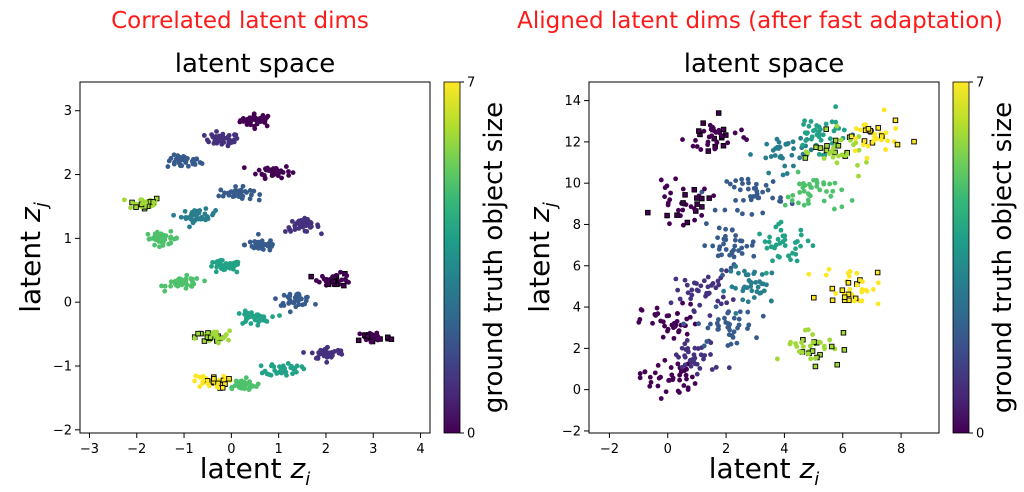  Describe the element at coordinates (577, 225) in the screenshot. I see `y-tick-label: 8` at that location.